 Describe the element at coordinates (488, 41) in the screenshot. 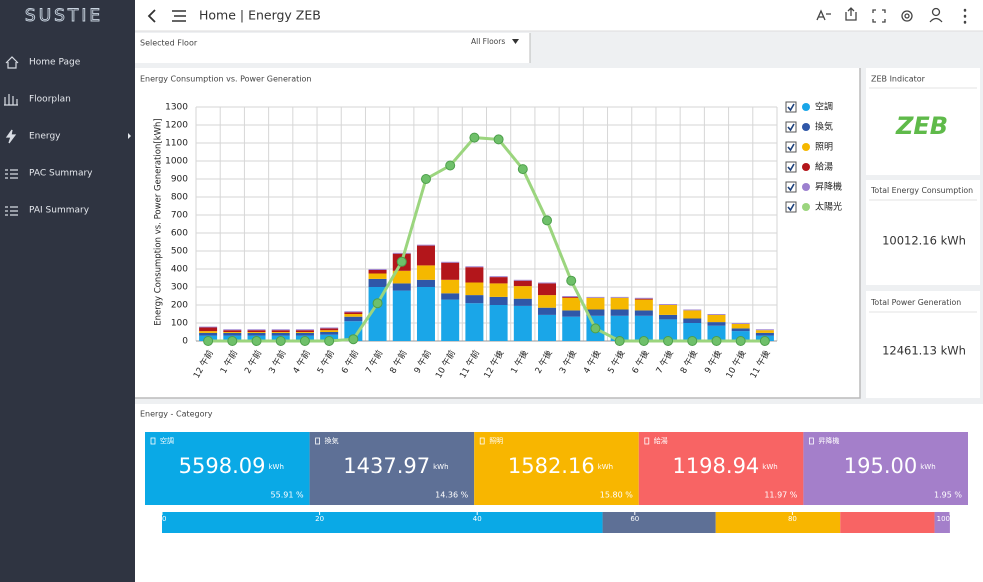

I see `floor-dropdown: All Floors` at that location.